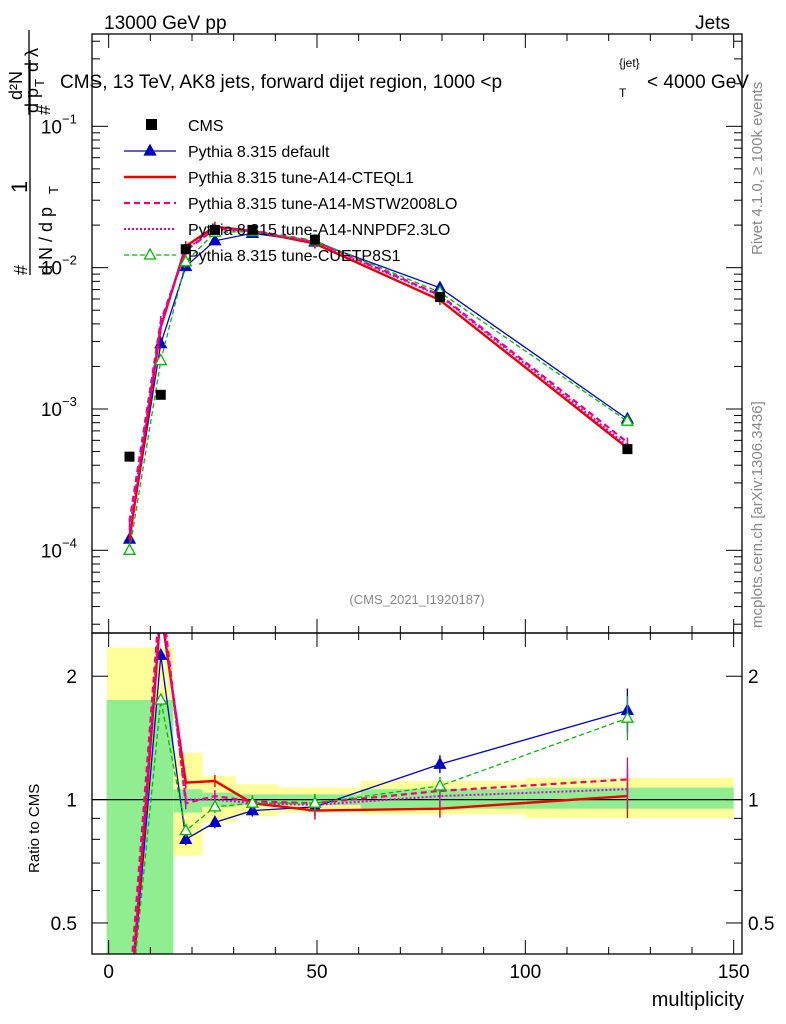  I want to click on x-tick-label: 100, so click(525, 972).